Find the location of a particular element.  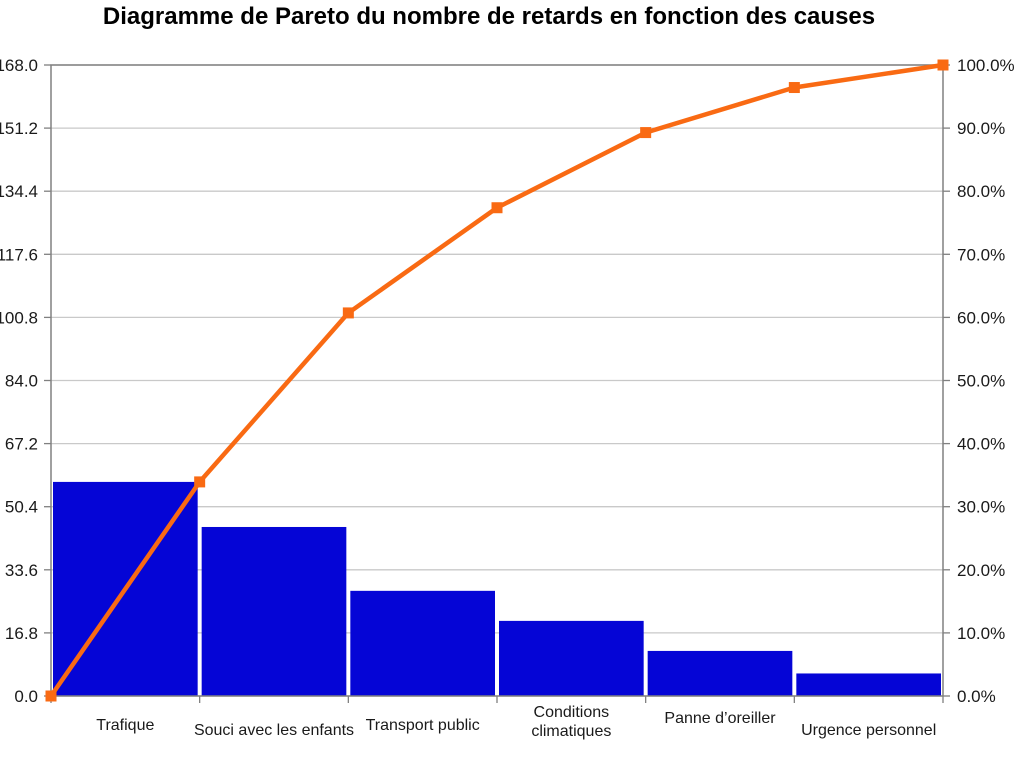

left-axis-label: 33.6 is located at coordinates (21, 570).